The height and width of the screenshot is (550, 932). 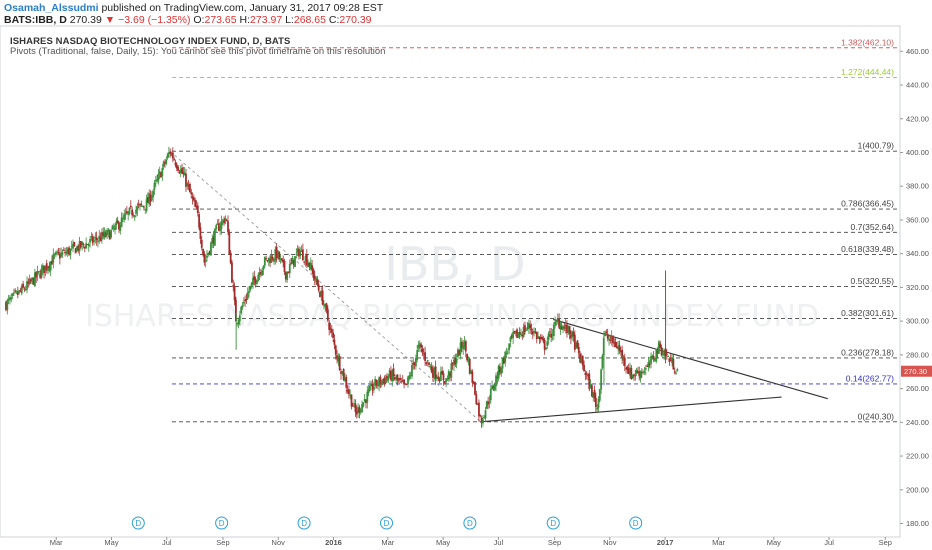 What do you see at coordinates (304, 523) in the screenshot?
I see `dividend-circle` at bounding box center [304, 523].